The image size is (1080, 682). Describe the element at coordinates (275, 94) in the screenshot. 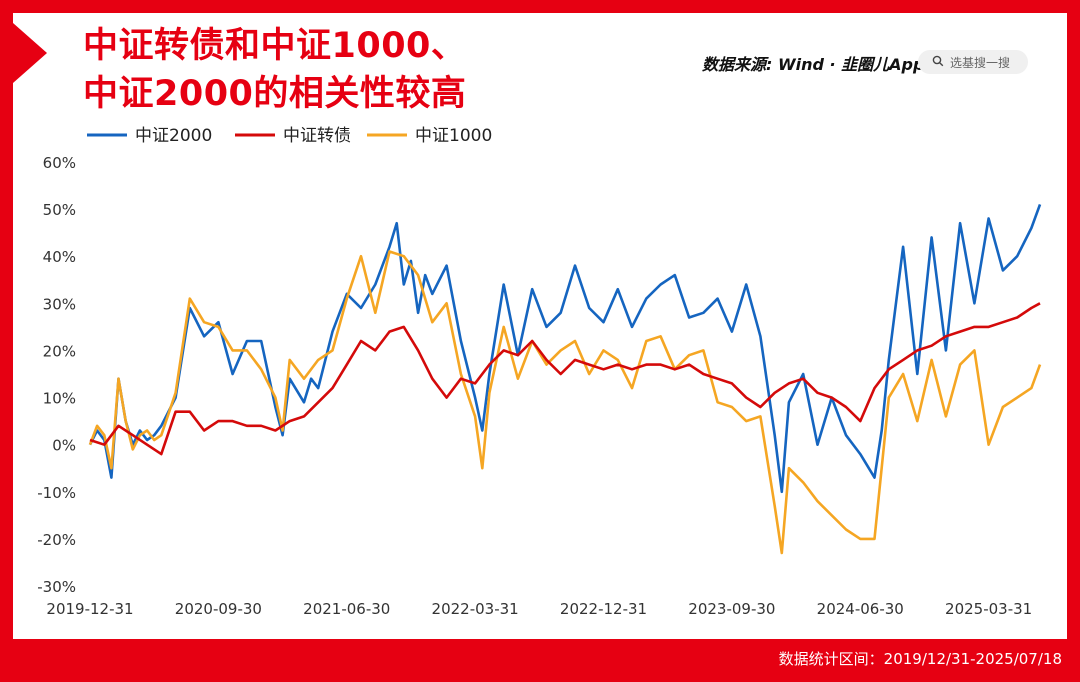

I see `chart-title-line2: 中证2000的相关性较高` at that location.